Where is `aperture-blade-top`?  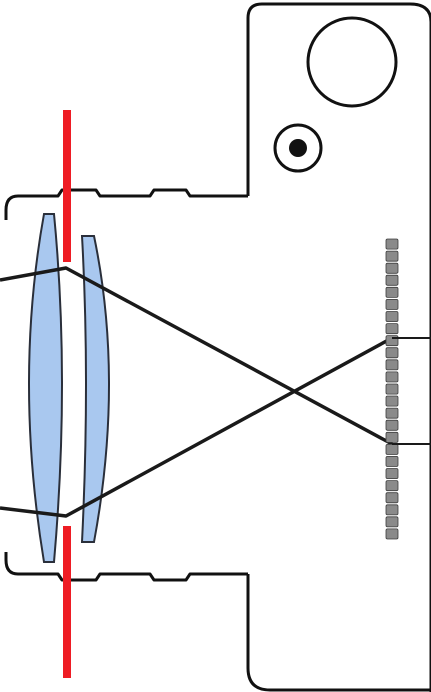
aperture-blade-top is located at coordinates (67, 186).